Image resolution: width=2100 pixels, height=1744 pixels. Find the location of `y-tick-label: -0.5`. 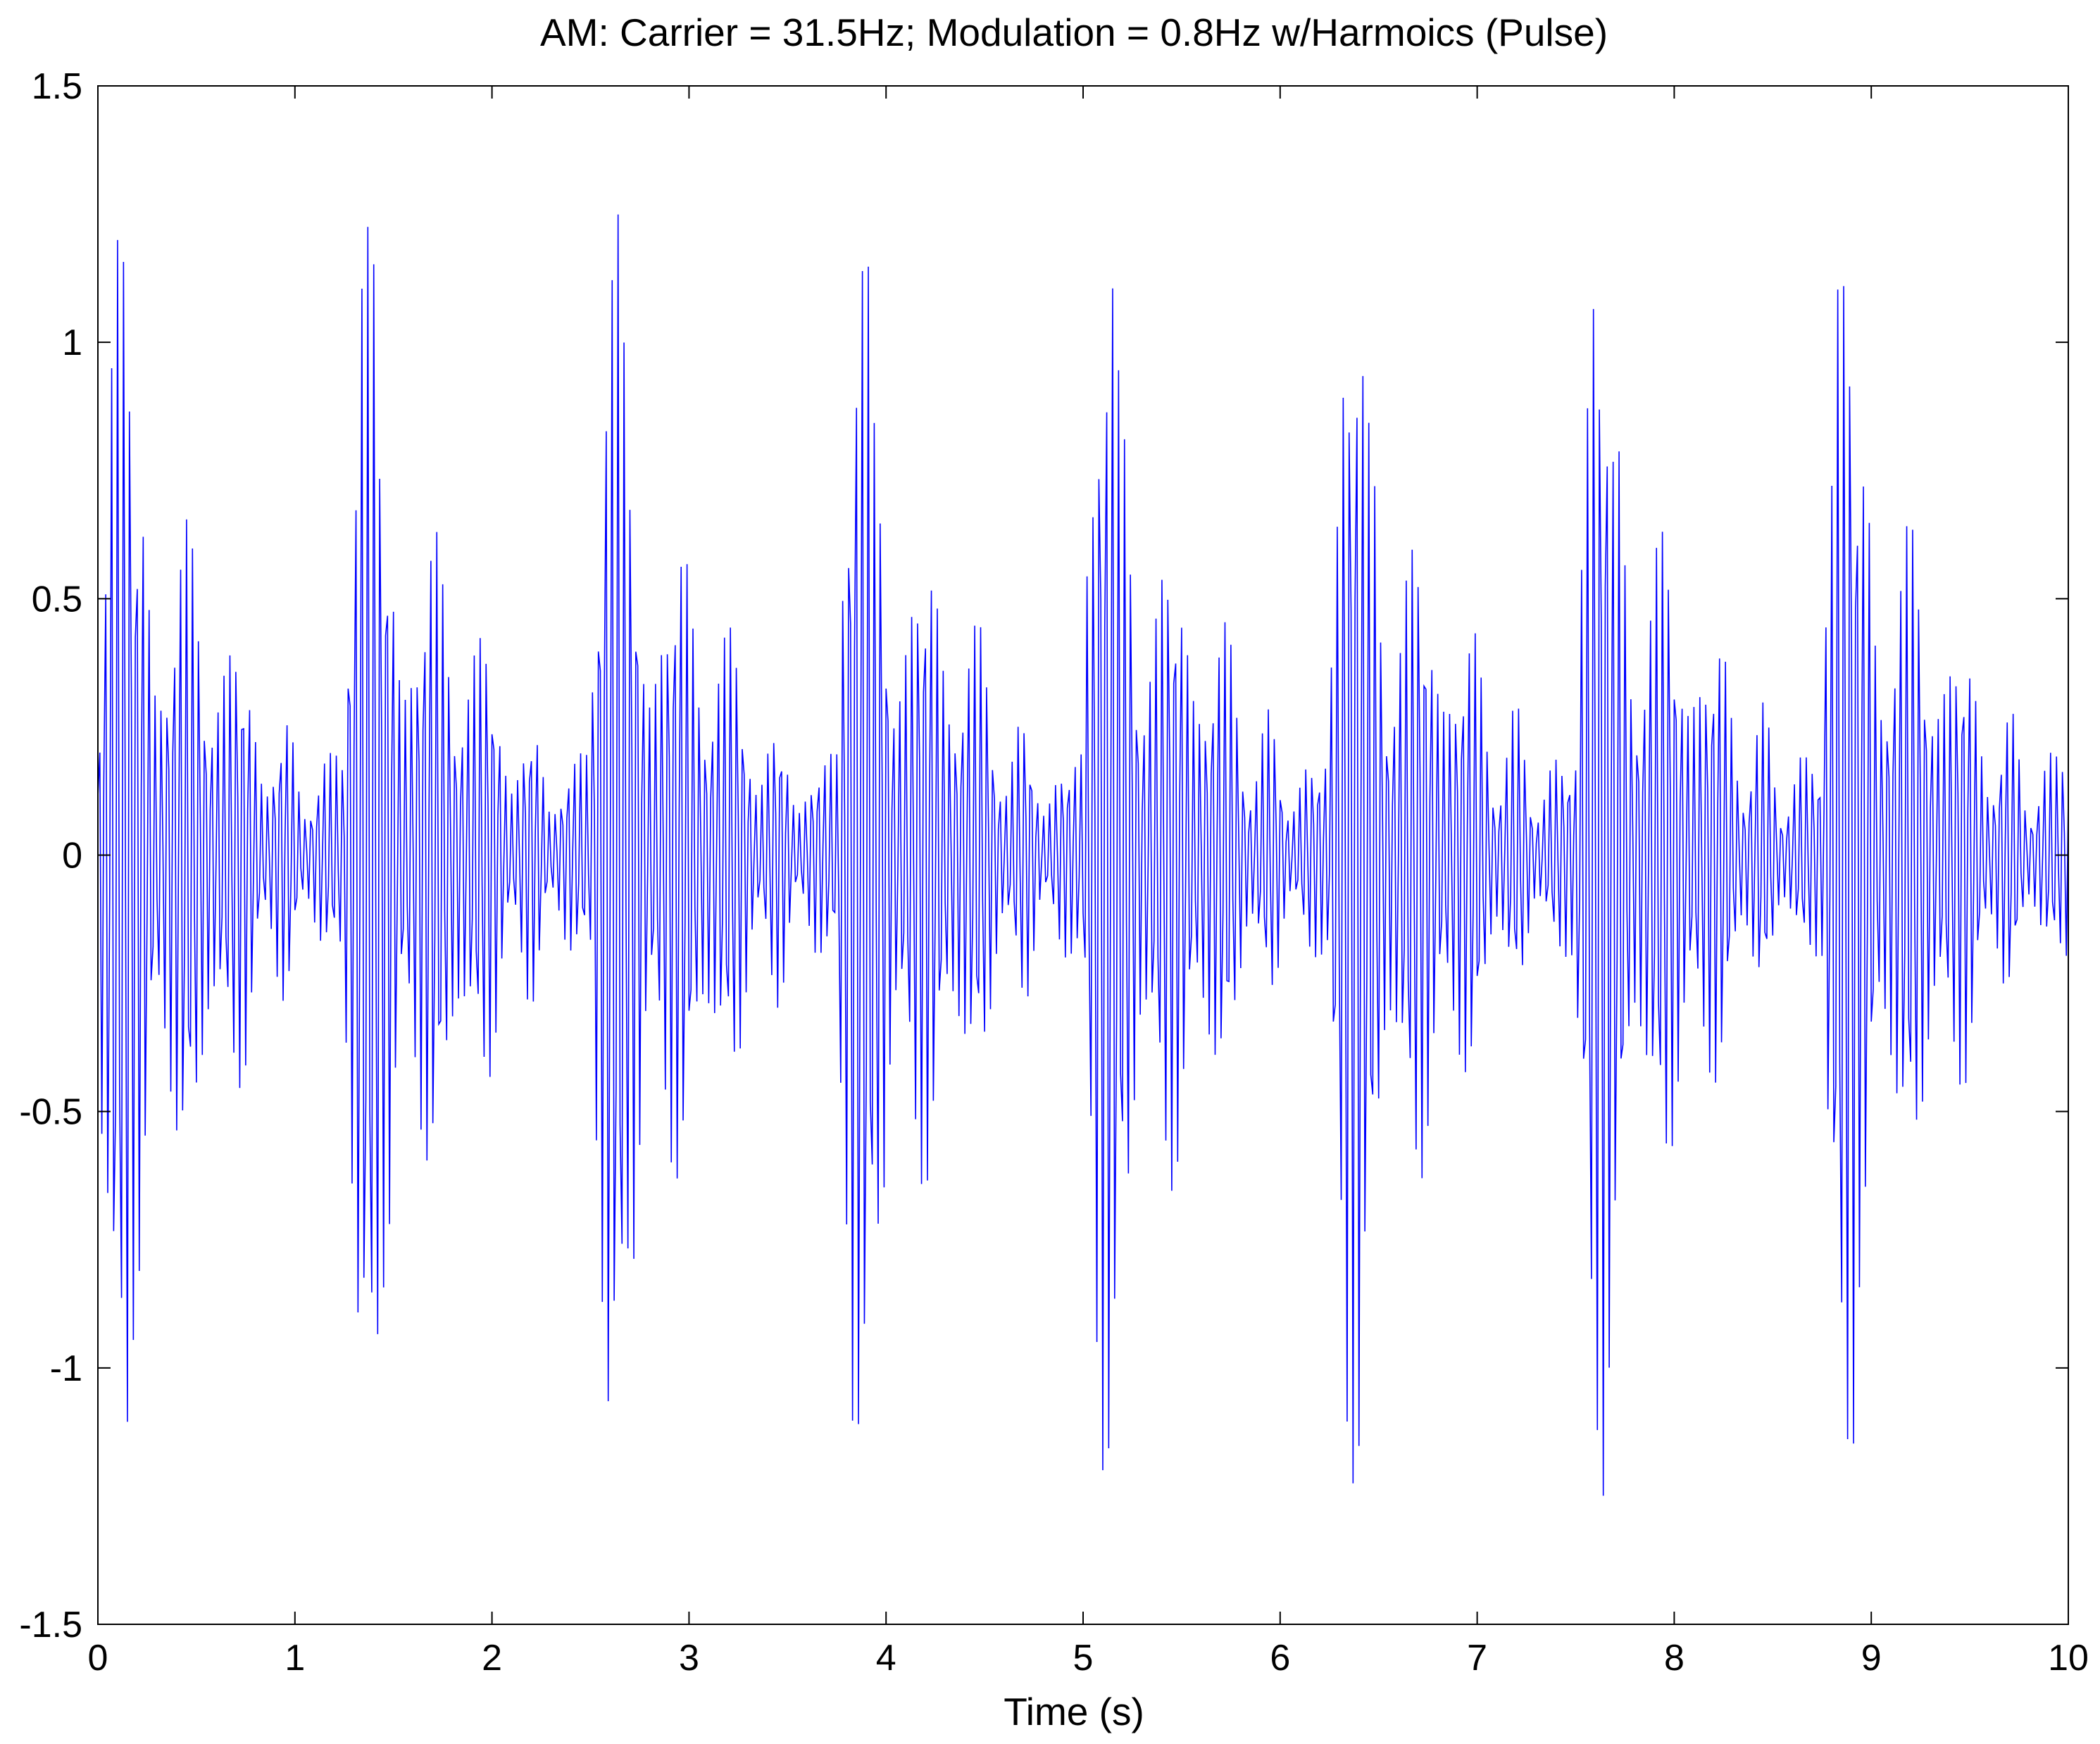

y-tick-label: -0.5 is located at coordinates (50, 1113).